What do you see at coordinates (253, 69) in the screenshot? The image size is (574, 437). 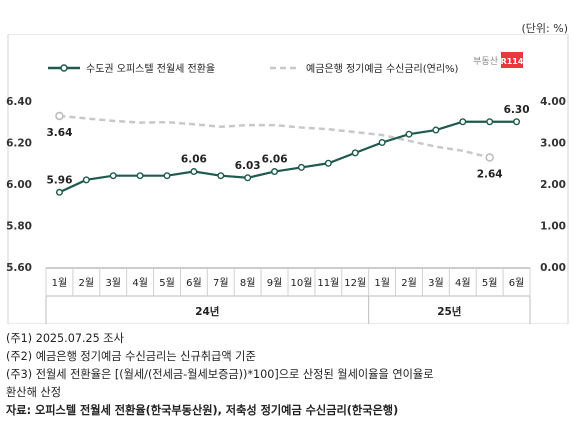 I see `legend: 수도권 오피스텔 전월세 전환율 예금은행 정기예금 수신금리(연리%)` at bounding box center [253, 69].